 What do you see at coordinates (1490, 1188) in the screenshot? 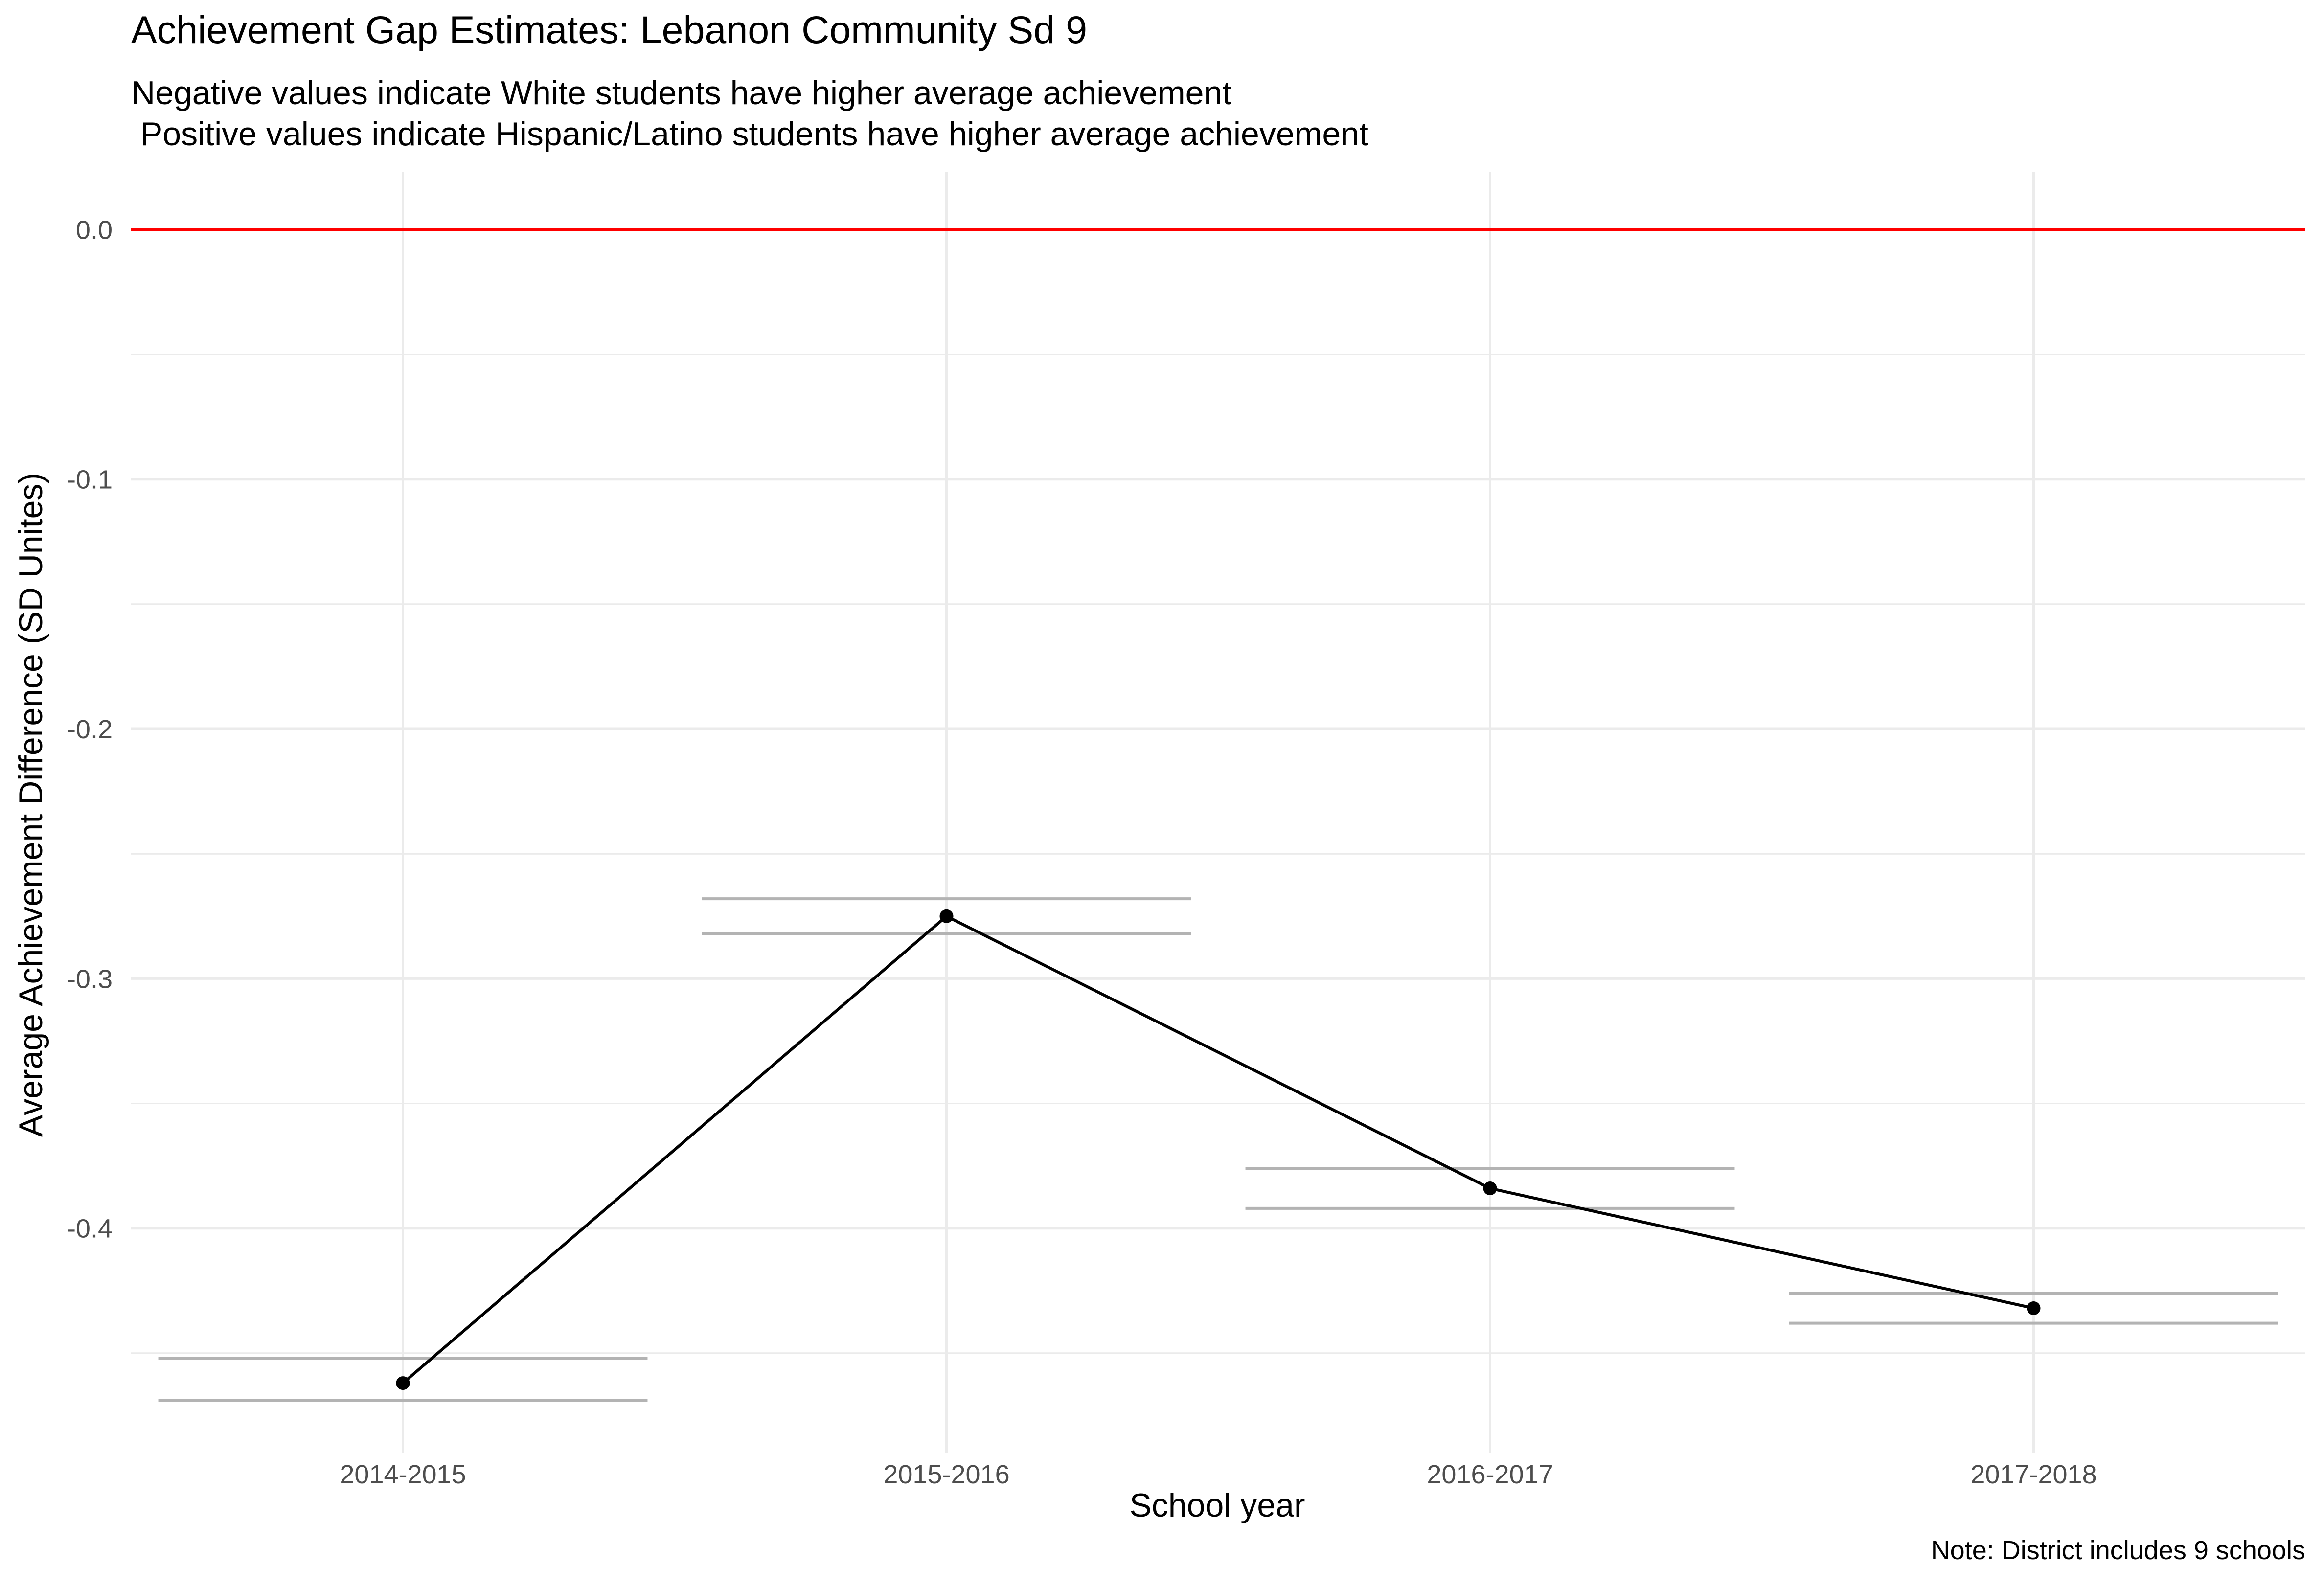
I see `data-point-2016-2017` at bounding box center [1490, 1188].